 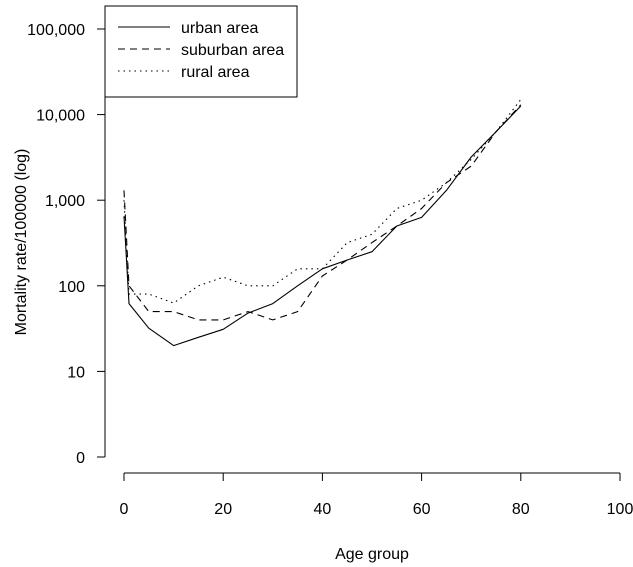 What do you see at coordinates (60, 116) in the screenshot?
I see `y-tick-label: 10,000` at bounding box center [60, 116].